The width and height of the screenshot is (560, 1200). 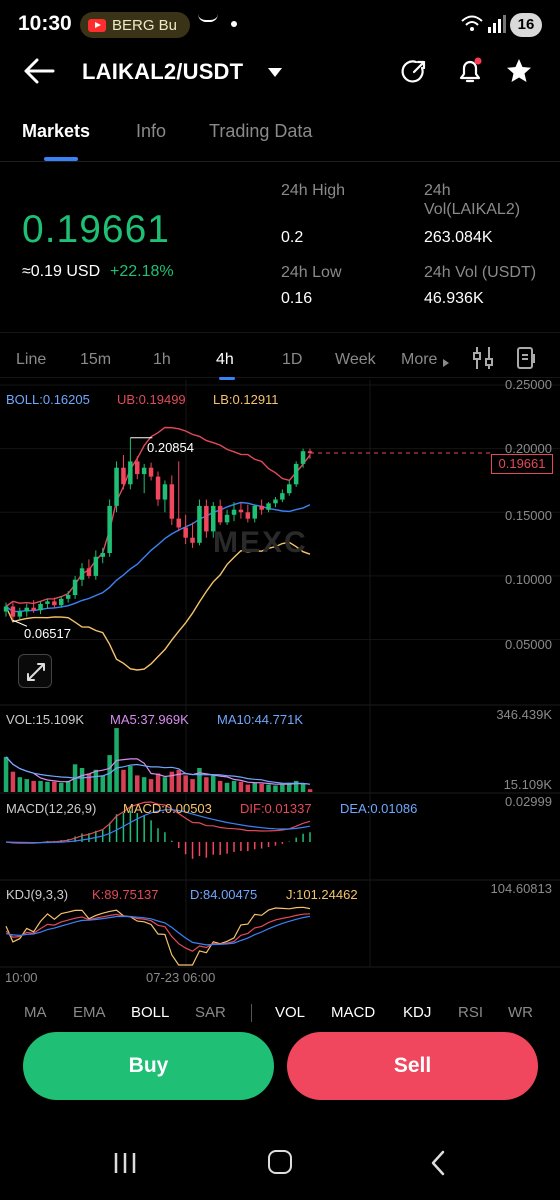 What do you see at coordinates (158, 770) in the screenshot?
I see `volume-ma5-line` at bounding box center [158, 770].